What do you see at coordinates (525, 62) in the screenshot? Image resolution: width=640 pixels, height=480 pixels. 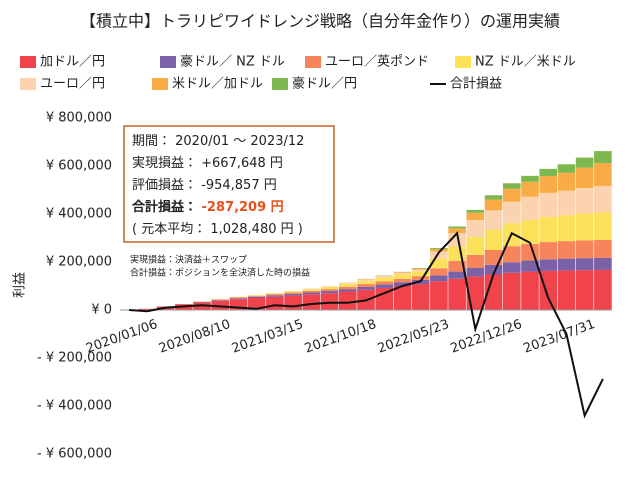 I see `legend-label: NZ ドル／米ドル` at bounding box center [525, 62].